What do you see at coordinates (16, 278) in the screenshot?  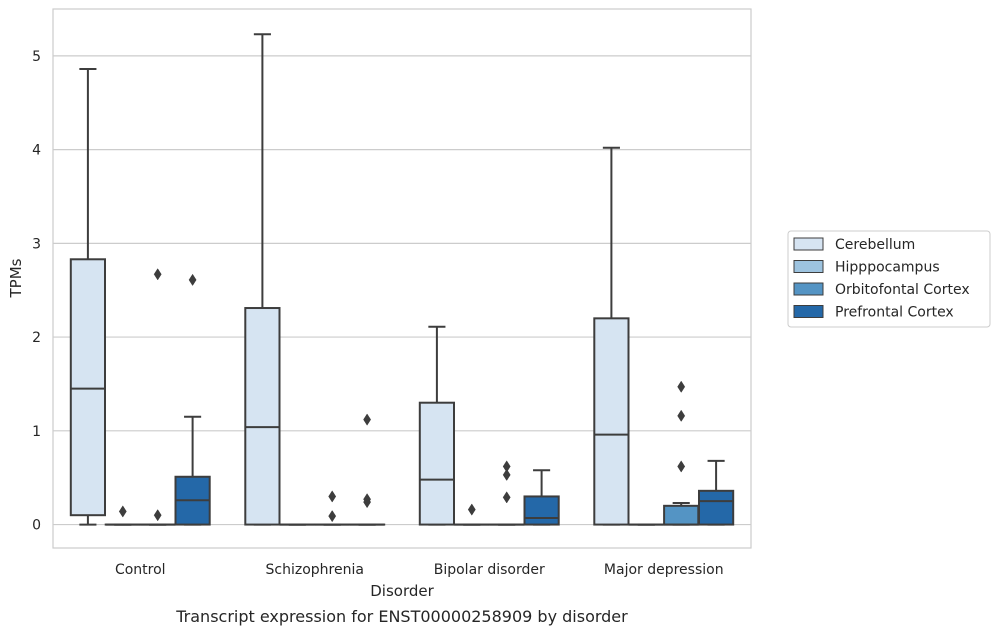 I see `y-axis-label: TPMs` at bounding box center [16, 278].